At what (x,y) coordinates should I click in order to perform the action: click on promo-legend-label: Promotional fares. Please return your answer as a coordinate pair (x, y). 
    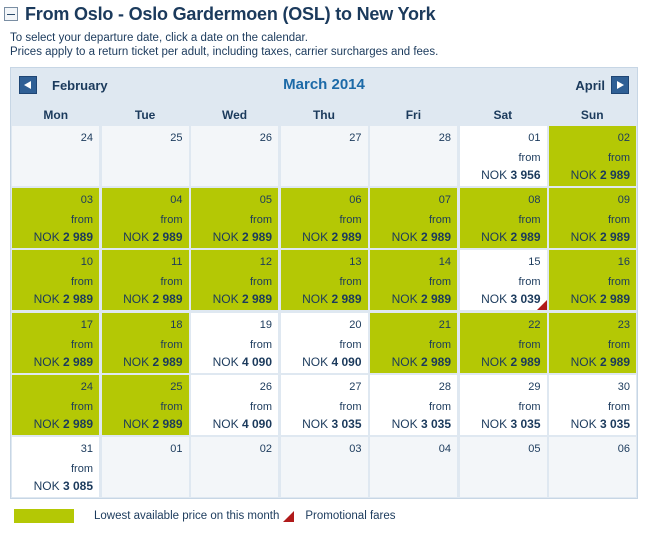
    Looking at the image, I should click on (350, 516).